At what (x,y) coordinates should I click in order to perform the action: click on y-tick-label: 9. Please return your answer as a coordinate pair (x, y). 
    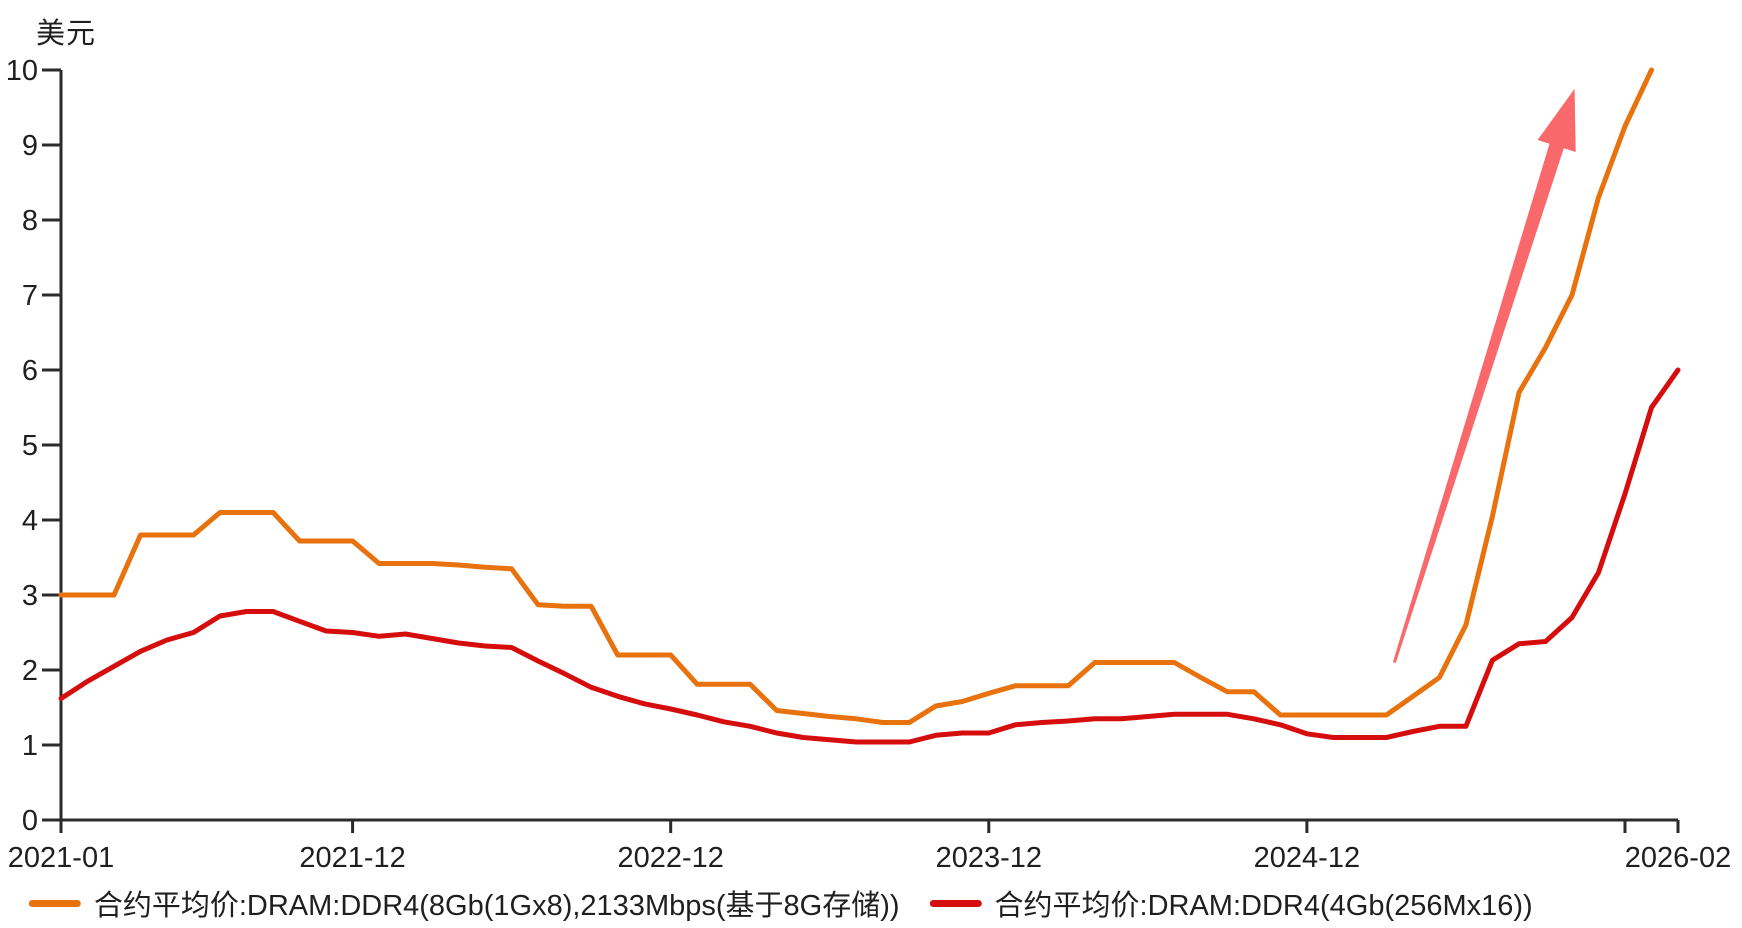
    Looking at the image, I should click on (30, 146).